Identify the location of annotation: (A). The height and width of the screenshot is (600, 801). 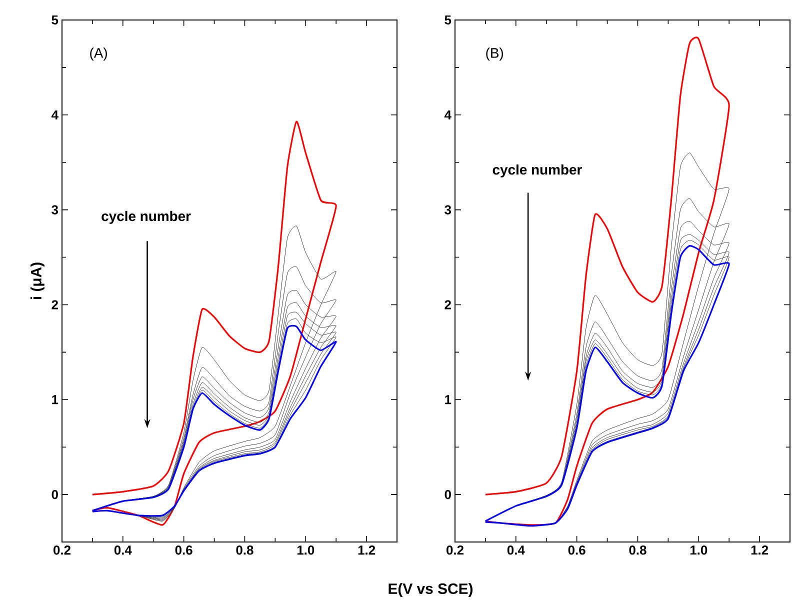
(98, 54).